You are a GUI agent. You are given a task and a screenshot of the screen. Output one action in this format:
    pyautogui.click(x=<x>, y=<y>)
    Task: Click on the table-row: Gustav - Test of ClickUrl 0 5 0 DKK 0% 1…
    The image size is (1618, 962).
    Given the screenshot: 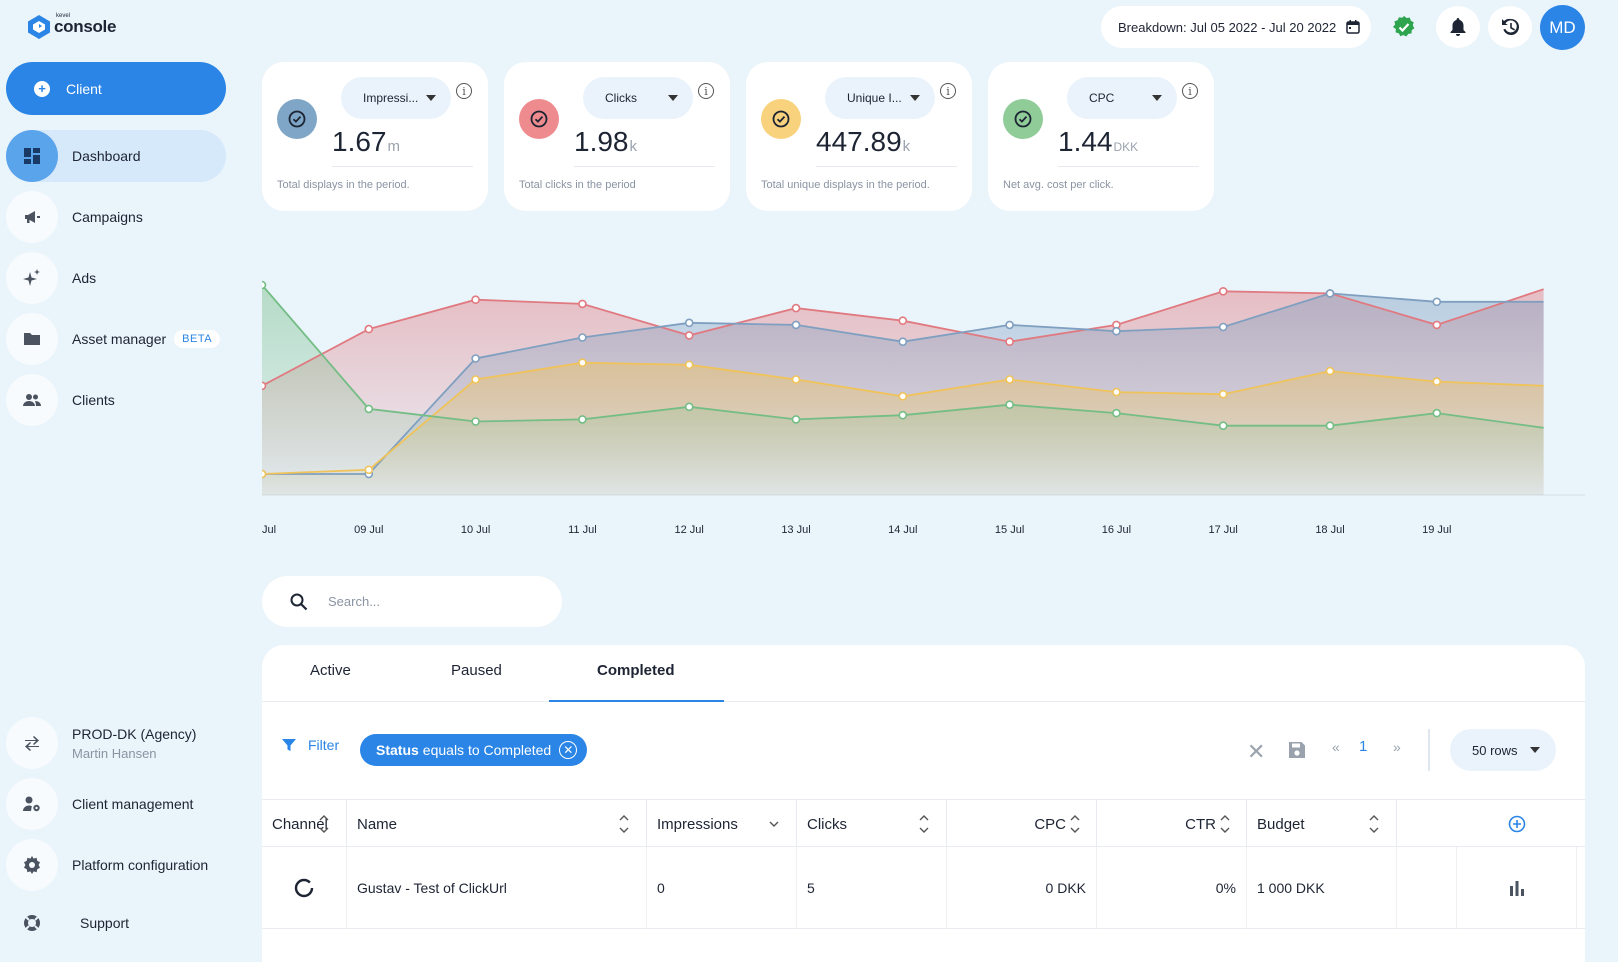 What is the action you would take?
    pyautogui.click(x=923, y=888)
    